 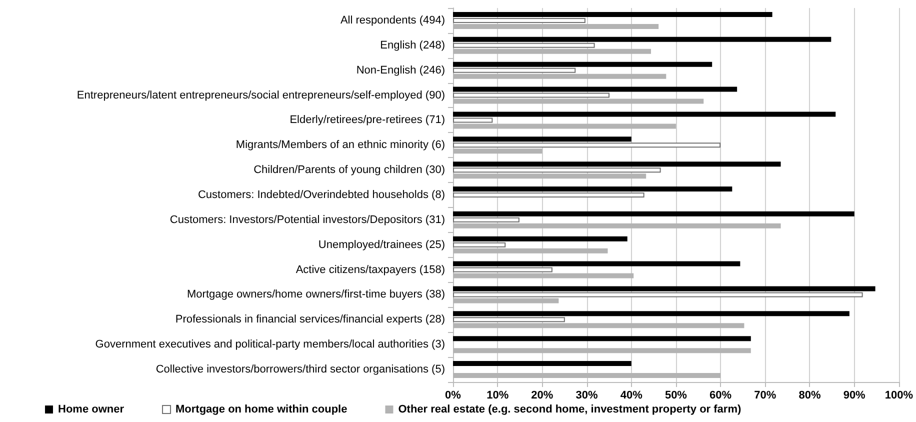 I want to click on x-tick-label: 20%, so click(x=542, y=396).